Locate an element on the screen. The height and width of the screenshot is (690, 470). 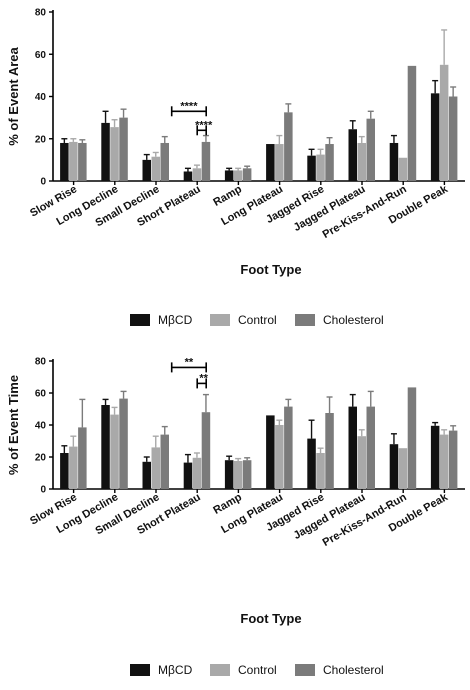
y-axis-label: % of Event Time is located at coordinates (13, 425).